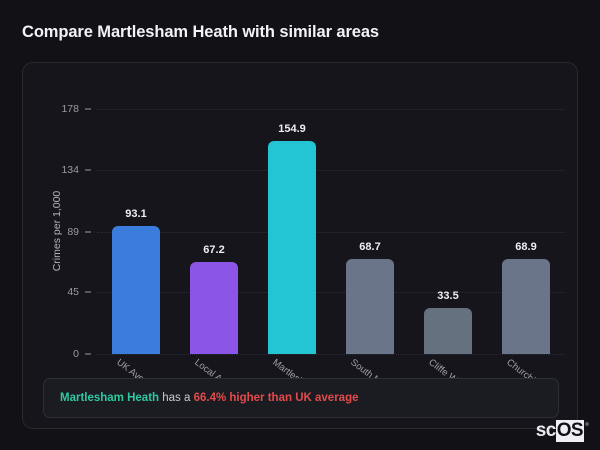  What do you see at coordinates (73, 231) in the screenshot?
I see `y-tick-label: 89` at bounding box center [73, 231].